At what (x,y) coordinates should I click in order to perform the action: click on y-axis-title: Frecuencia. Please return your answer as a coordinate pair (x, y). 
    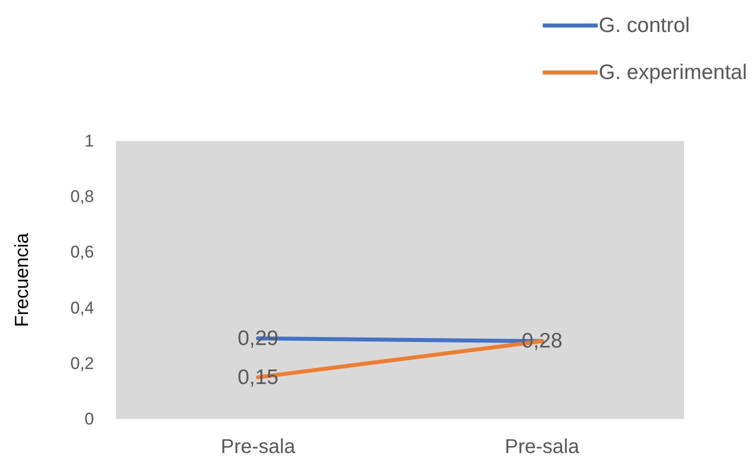
    Looking at the image, I should click on (22, 279).